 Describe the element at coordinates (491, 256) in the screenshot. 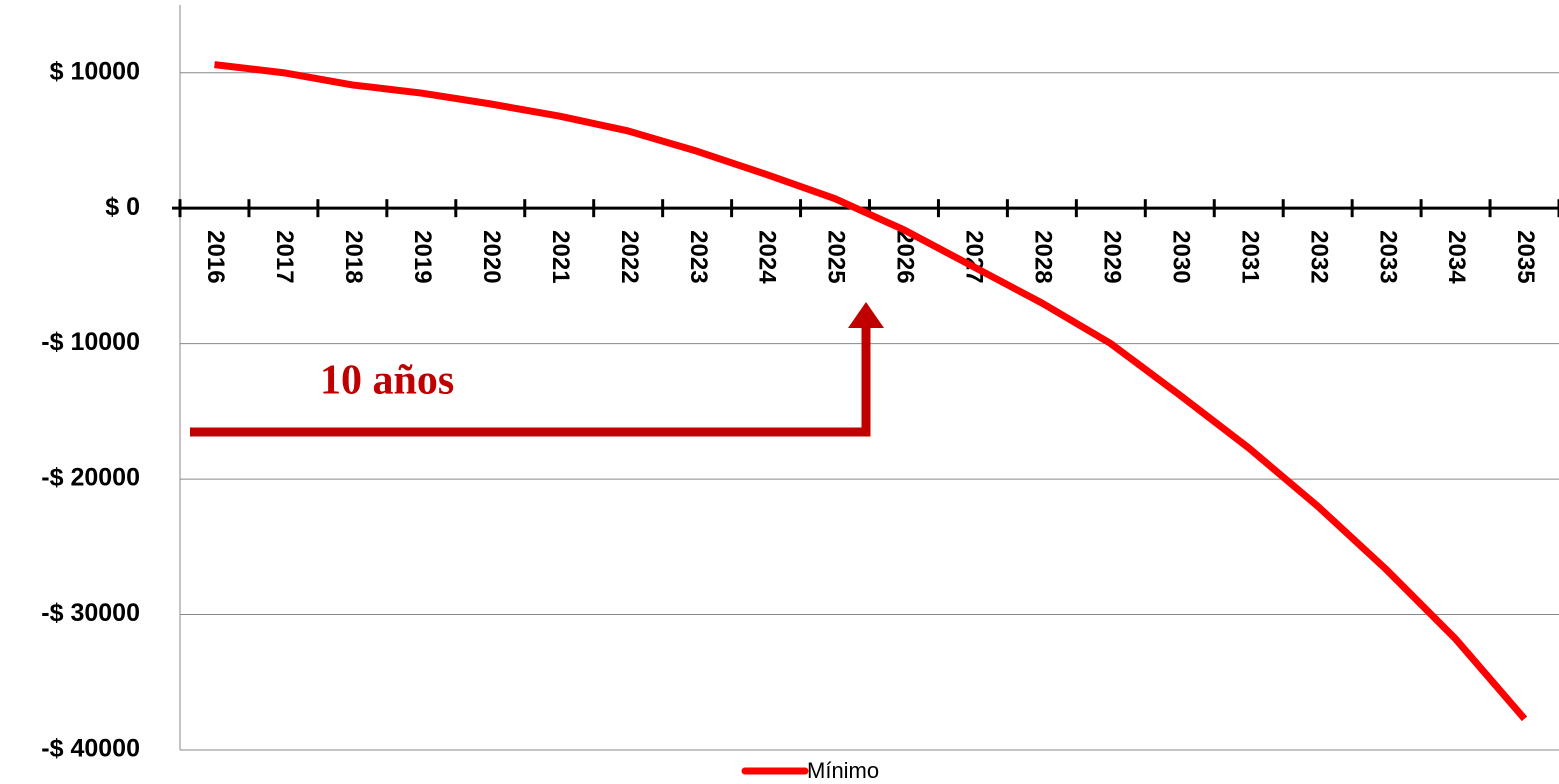

I see `x-tick-label: 2020` at that location.